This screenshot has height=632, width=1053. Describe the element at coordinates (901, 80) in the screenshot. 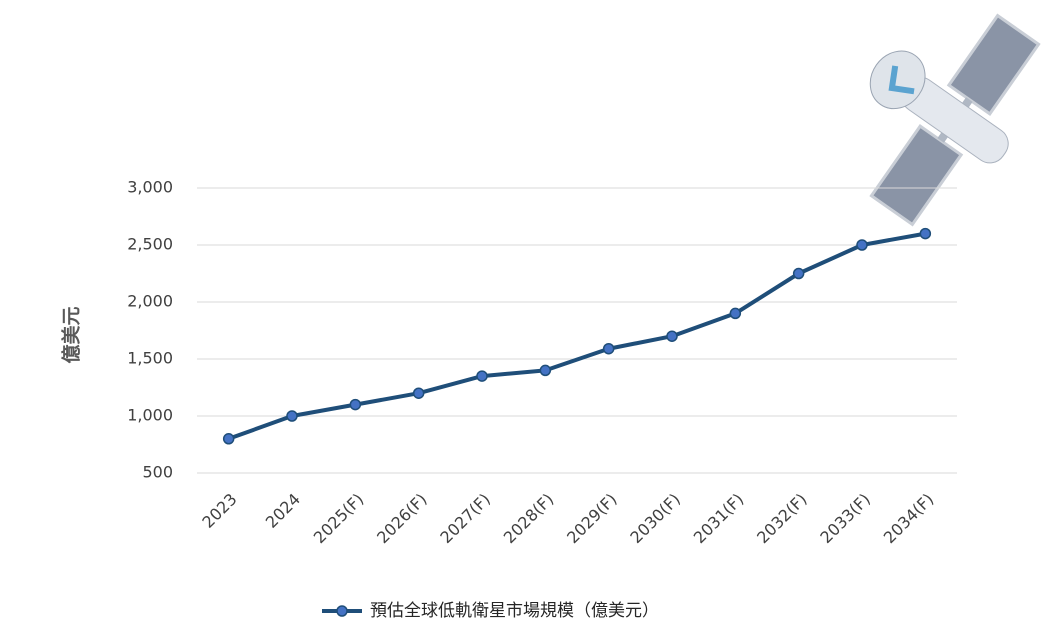

I see `dish-arrow` at that location.